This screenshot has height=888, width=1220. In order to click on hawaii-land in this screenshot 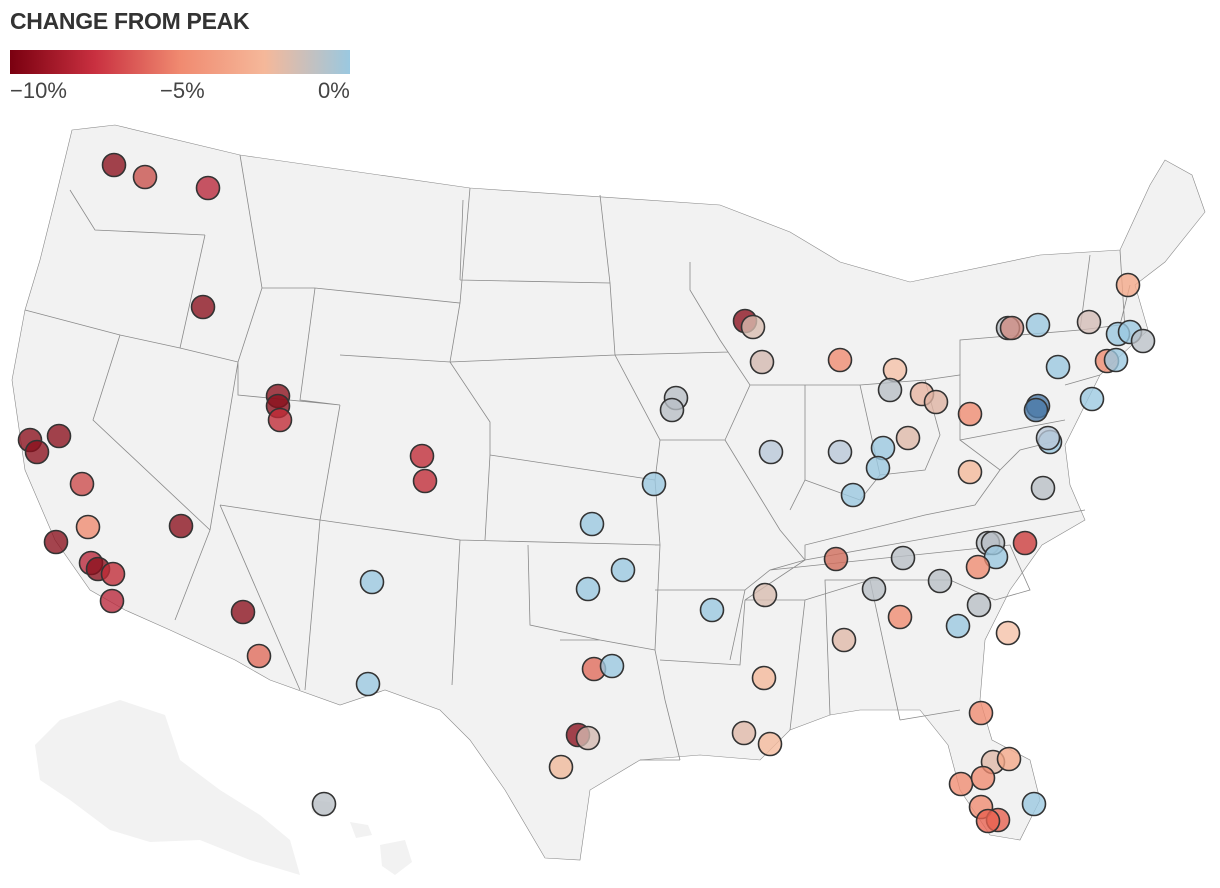, I will do `click(361, 837)`.